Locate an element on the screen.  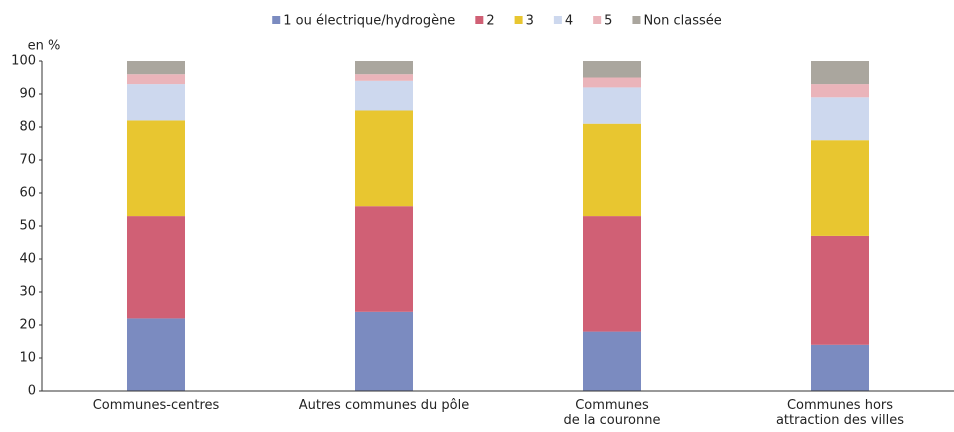
y-axis-label: en % is located at coordinates (44, 46).